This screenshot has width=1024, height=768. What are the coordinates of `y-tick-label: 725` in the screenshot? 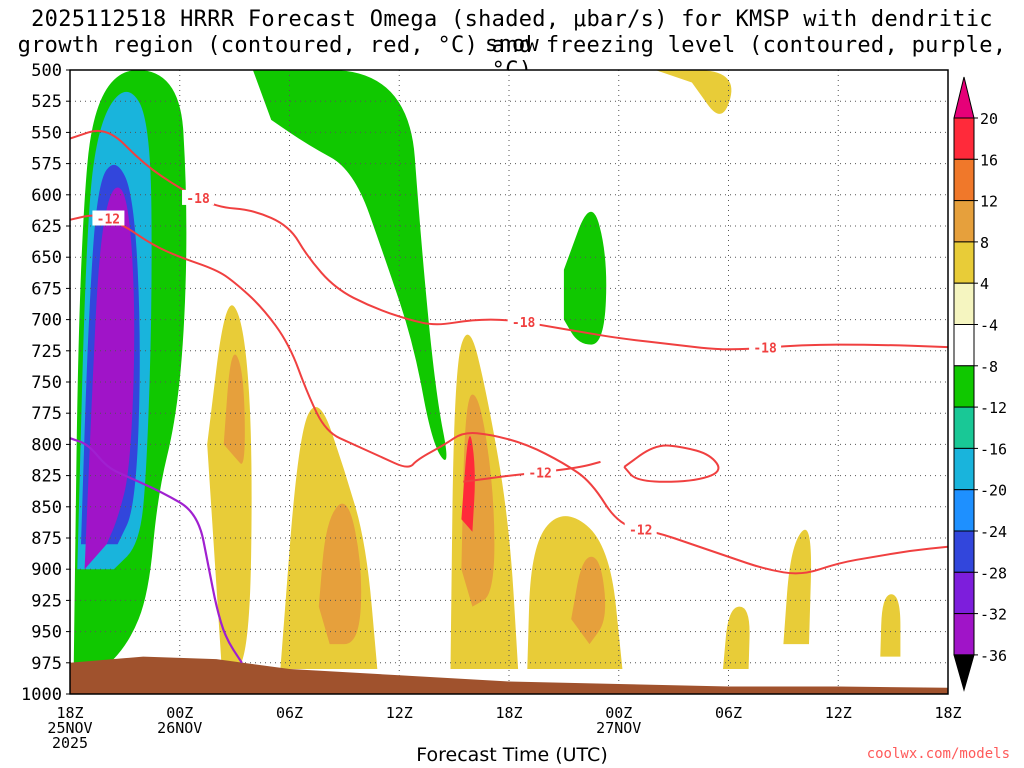 It's located at (46, 352).